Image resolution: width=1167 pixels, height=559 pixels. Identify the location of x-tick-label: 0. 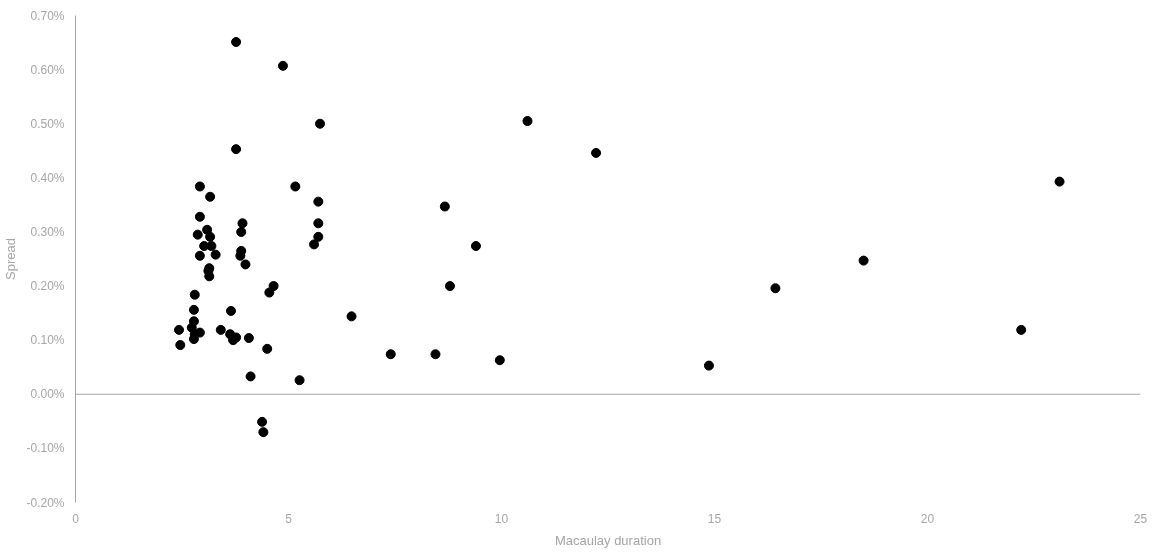
(76, 518).